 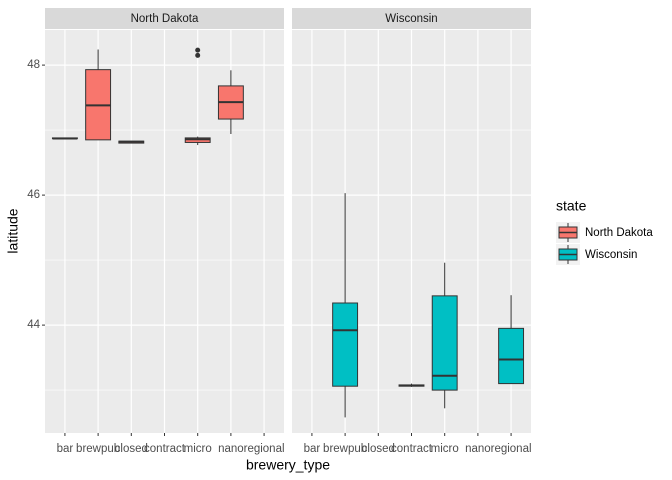 What do you see at coordinates (33, 325) in the screenshot?
I see `y-tick-label: 44` at bounding box center [33, 325].